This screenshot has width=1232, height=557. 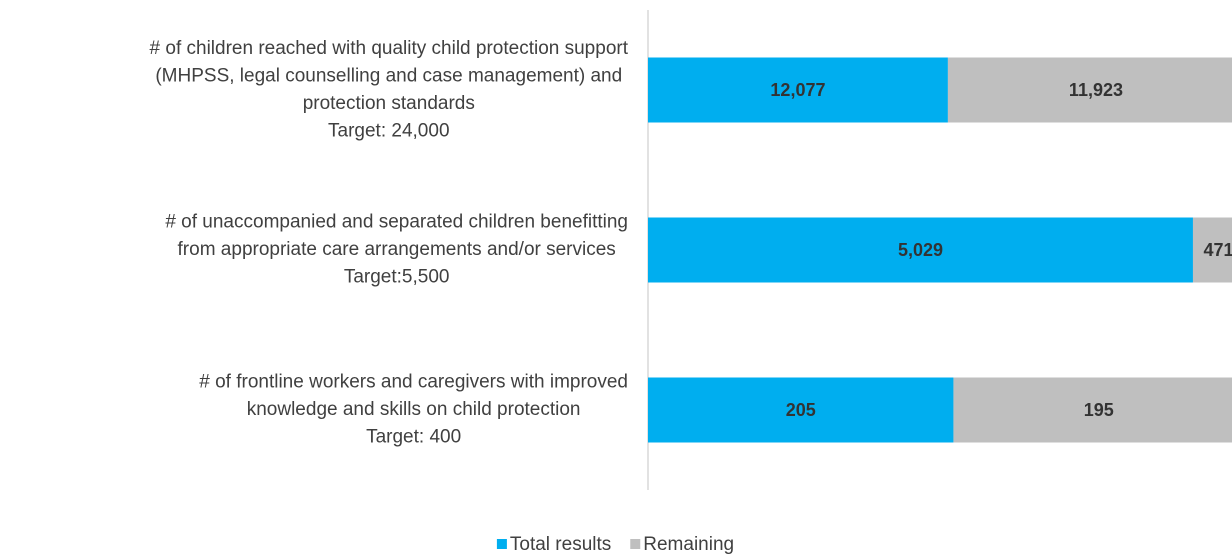 I want to click on category-label: Target:5,500, so click(x=397, y=277).